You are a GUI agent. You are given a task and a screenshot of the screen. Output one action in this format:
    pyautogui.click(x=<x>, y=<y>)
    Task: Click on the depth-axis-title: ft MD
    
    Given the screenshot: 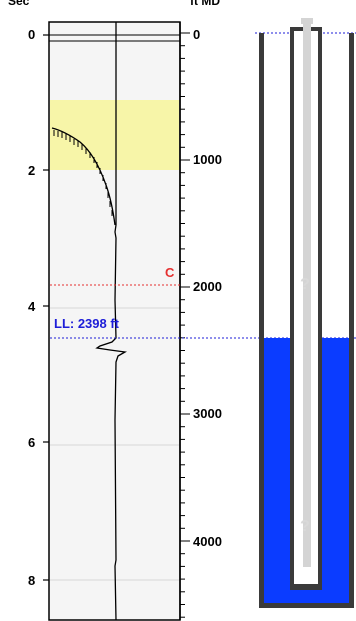 What is the action you would take?
    pyautogui.click(x=205, y=4)
    